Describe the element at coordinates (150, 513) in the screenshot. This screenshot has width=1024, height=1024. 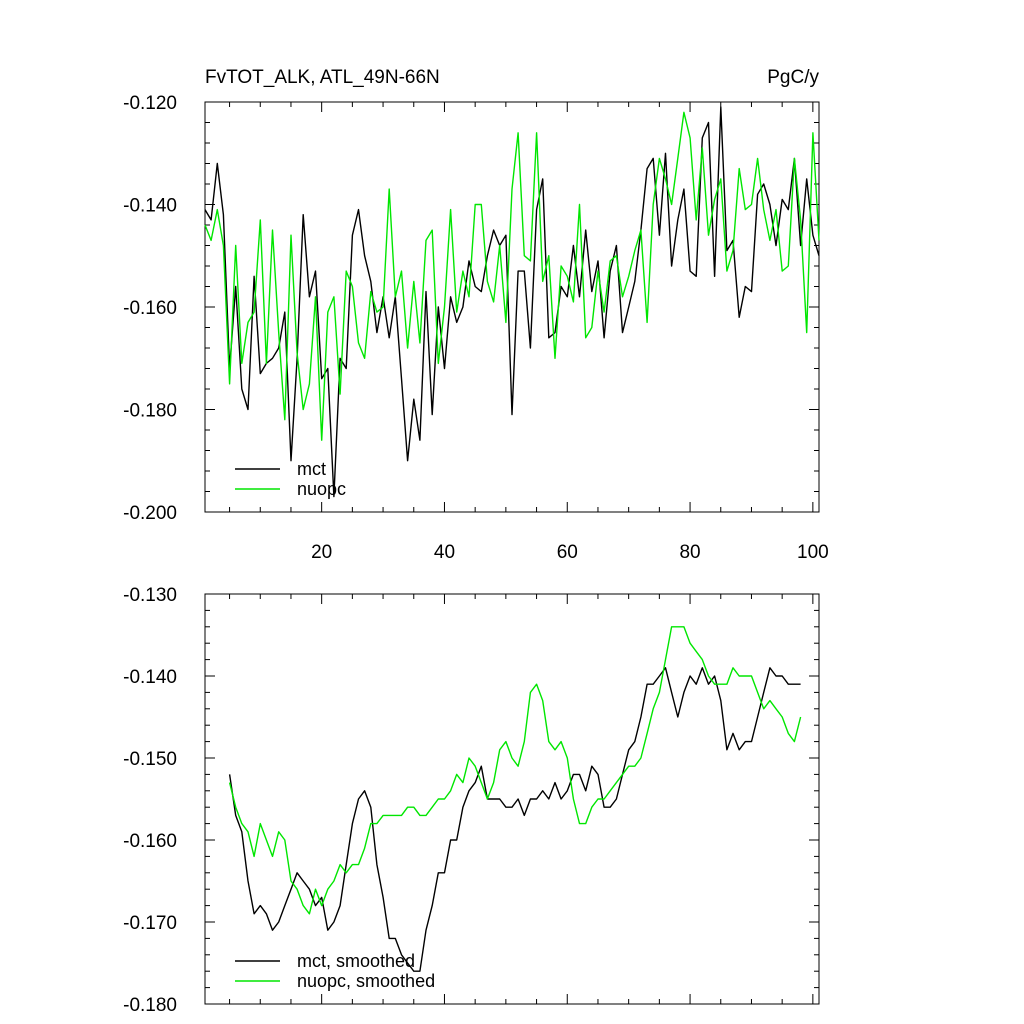
I see `y-tick-label: -0.200` at that location.